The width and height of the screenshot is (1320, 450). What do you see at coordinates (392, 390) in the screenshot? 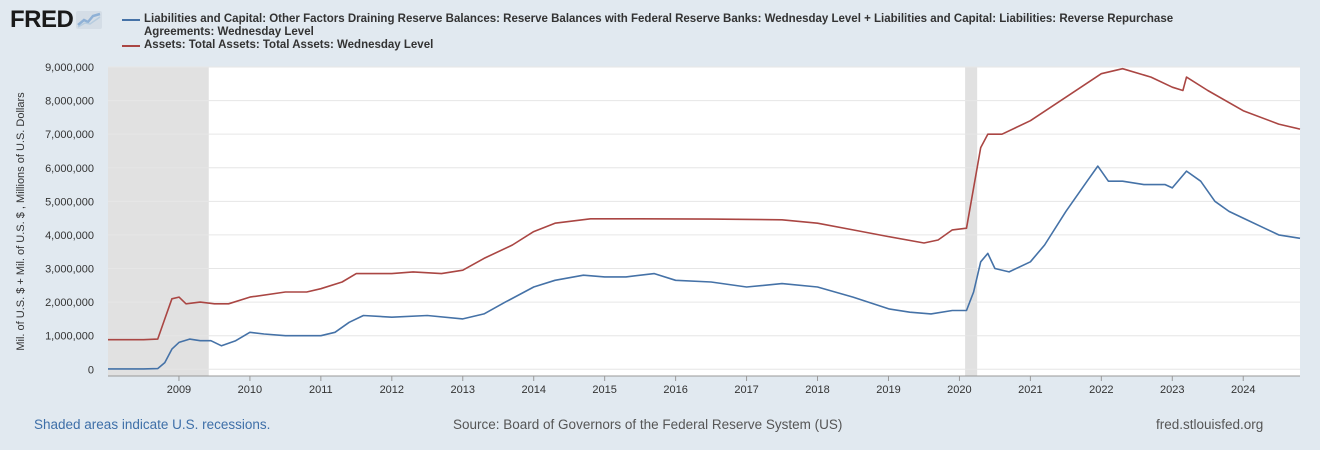
I see `x-tick-label: 2012` at bounding box center [392, 390].